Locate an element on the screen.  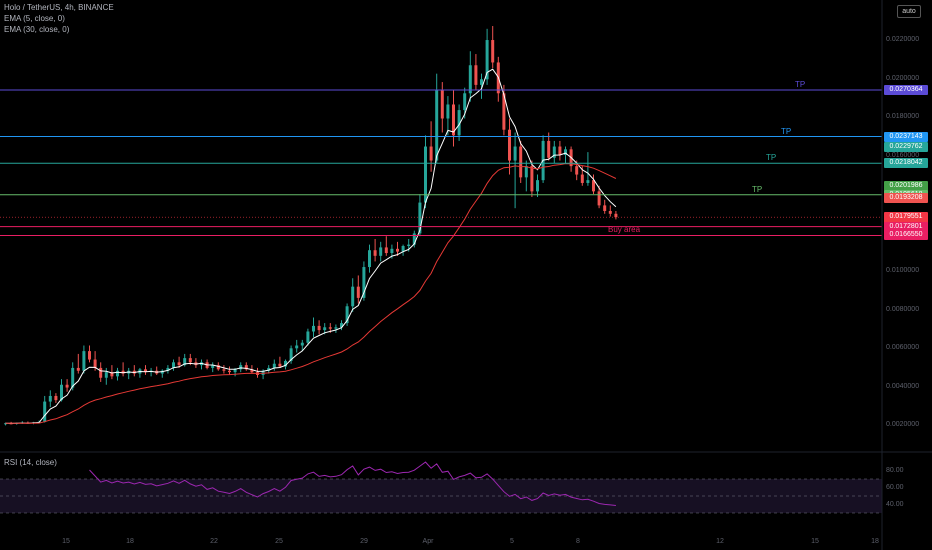
price-tick-label: 0.0160000 is located at coordinates (903, 155).